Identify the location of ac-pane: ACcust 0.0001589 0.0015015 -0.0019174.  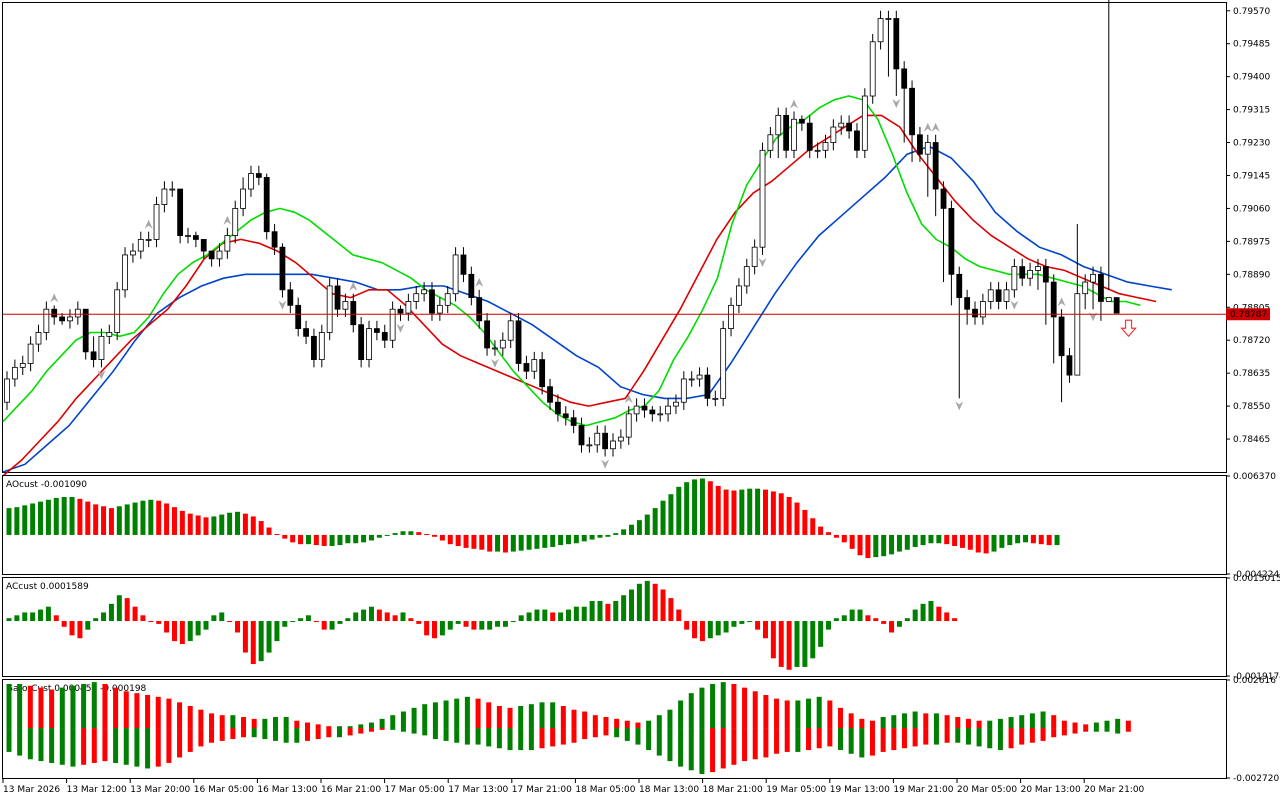
(641, 628).